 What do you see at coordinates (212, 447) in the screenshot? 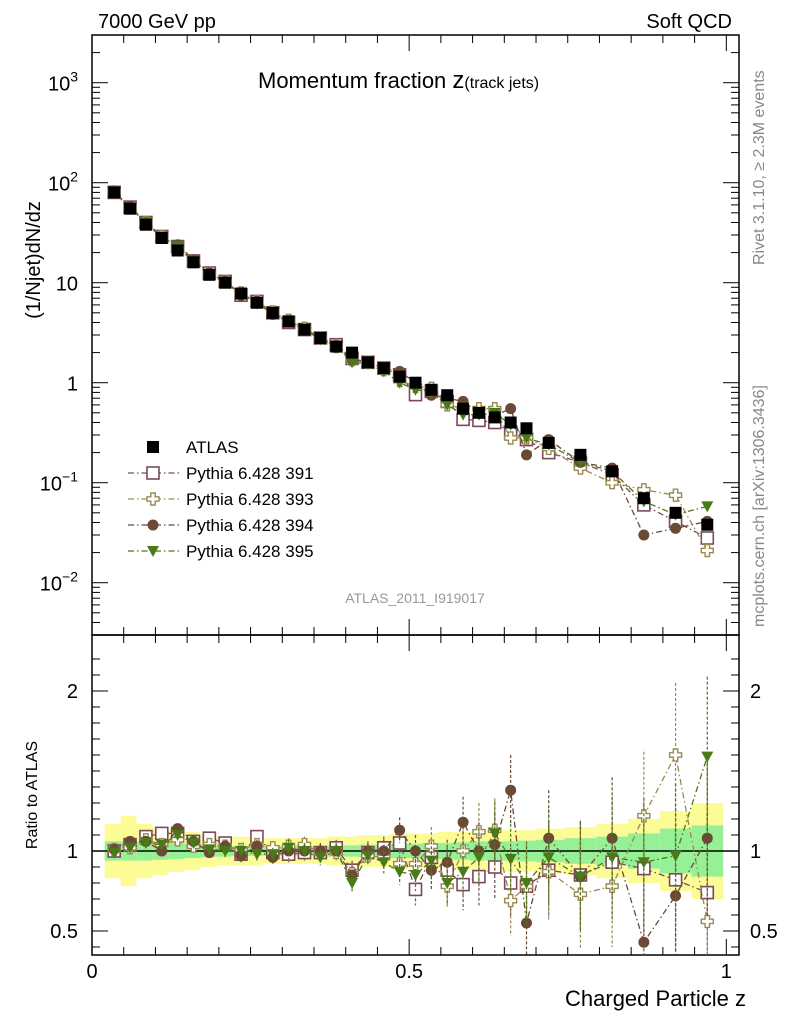
I see `legend-label: ATLAS` at bounding box center [212, 447].